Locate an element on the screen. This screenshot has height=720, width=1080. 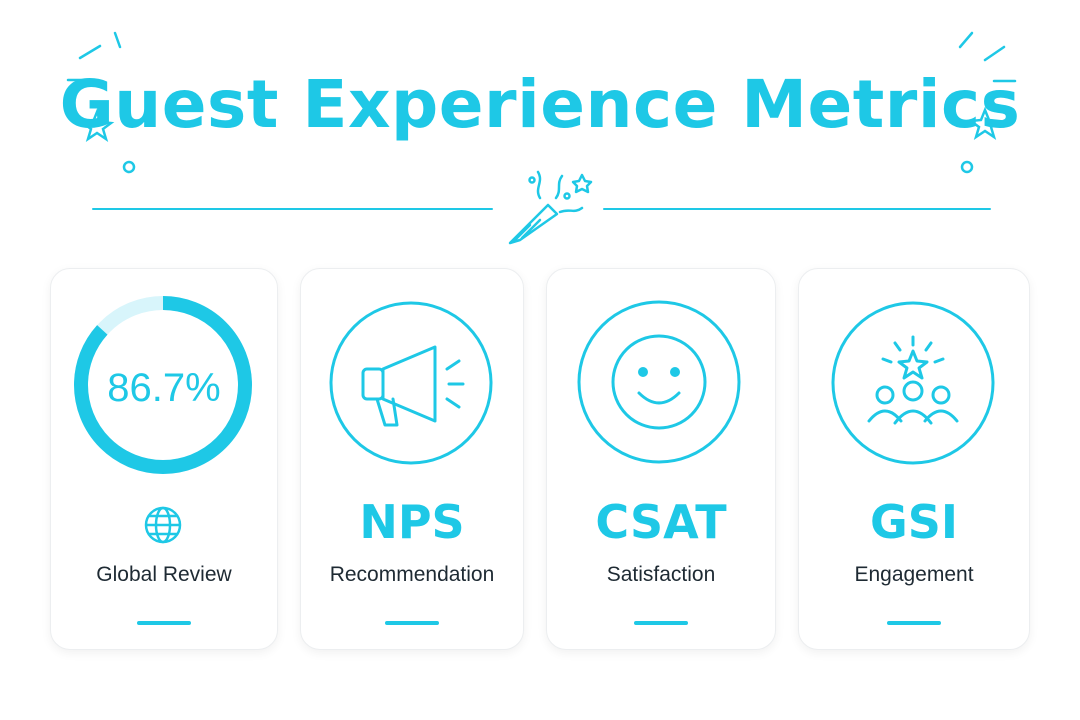
card-label: Recommendation is located at coordinates (412, 574).